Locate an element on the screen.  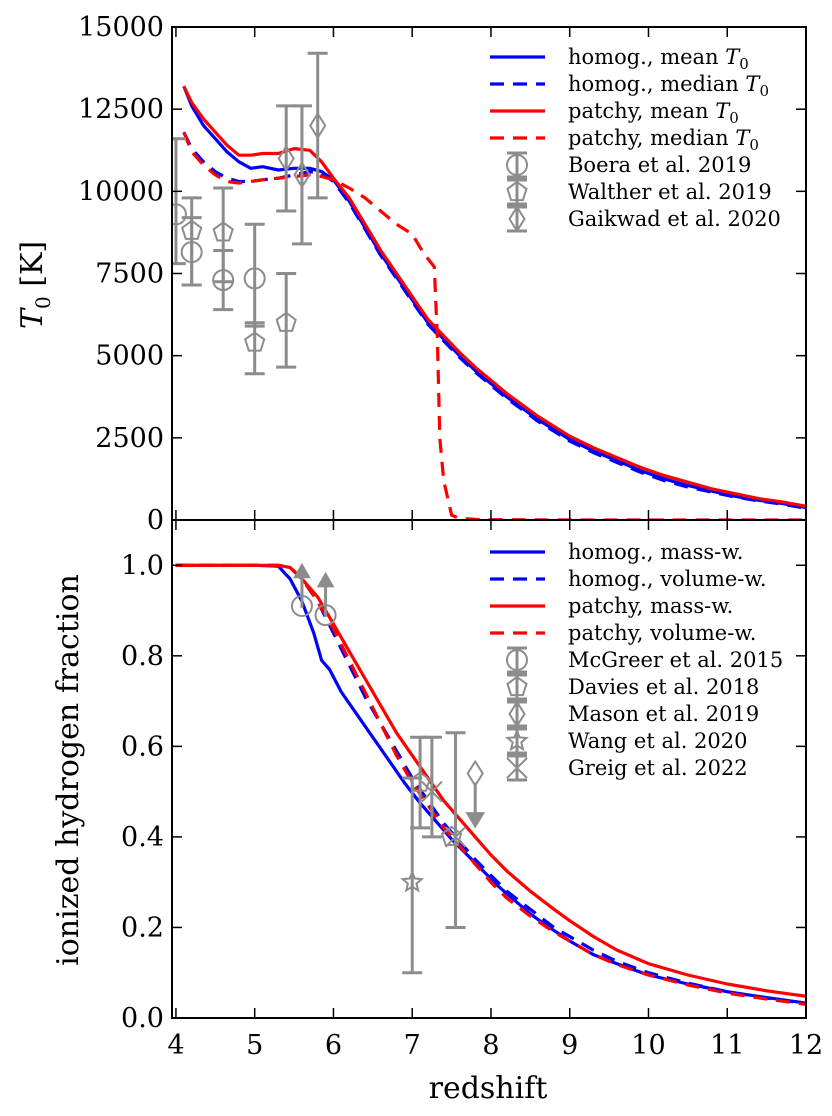
x-tick-label-9: 9 is located at coordinates (569, 1045).